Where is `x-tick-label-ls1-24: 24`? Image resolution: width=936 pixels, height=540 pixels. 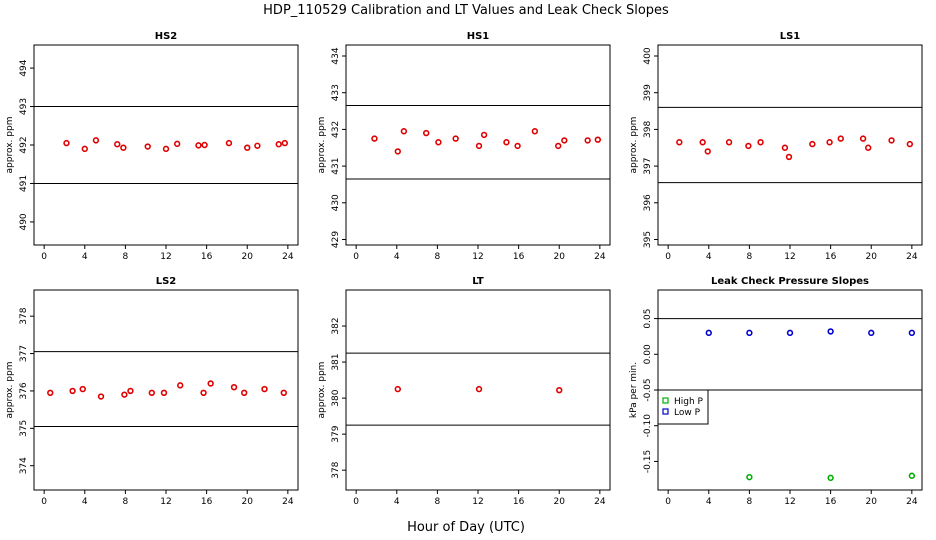 x-tick-label-ls1-24: 24 is located at coordinates (912, 257).